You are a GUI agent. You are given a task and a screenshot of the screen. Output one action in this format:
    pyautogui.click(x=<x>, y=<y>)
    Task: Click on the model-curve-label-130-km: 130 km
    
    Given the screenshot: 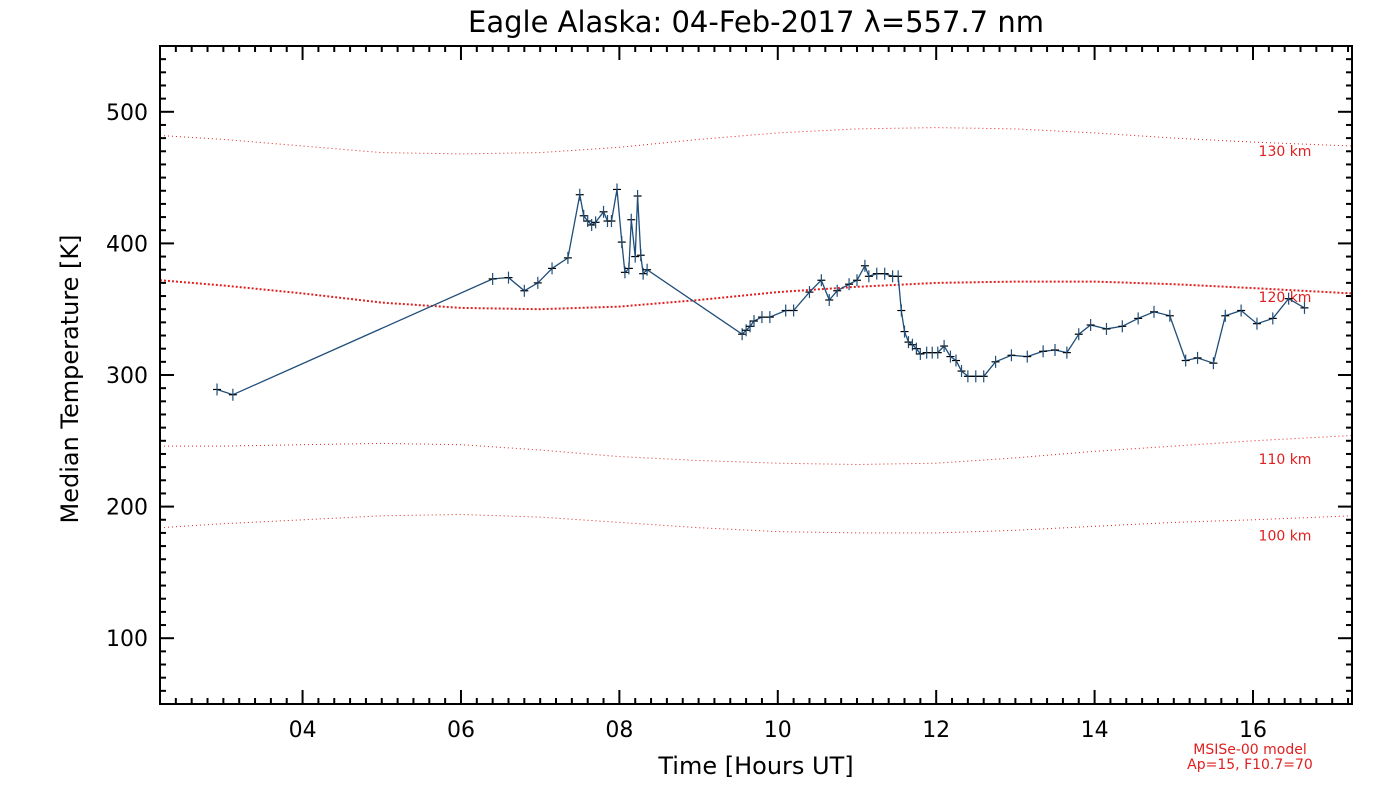 What is the action you would take?
    pyautogui.click(x=1285, y=152)
    